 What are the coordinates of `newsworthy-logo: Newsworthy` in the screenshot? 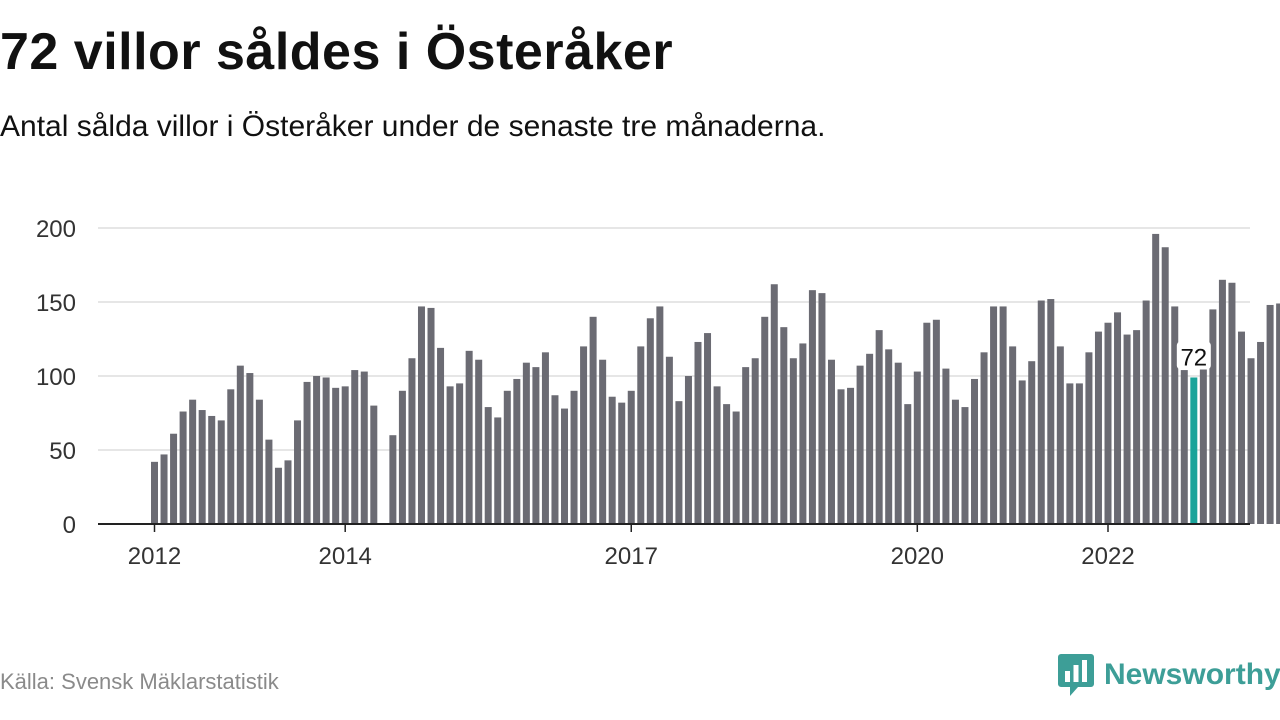 It's located at (1169, 675).